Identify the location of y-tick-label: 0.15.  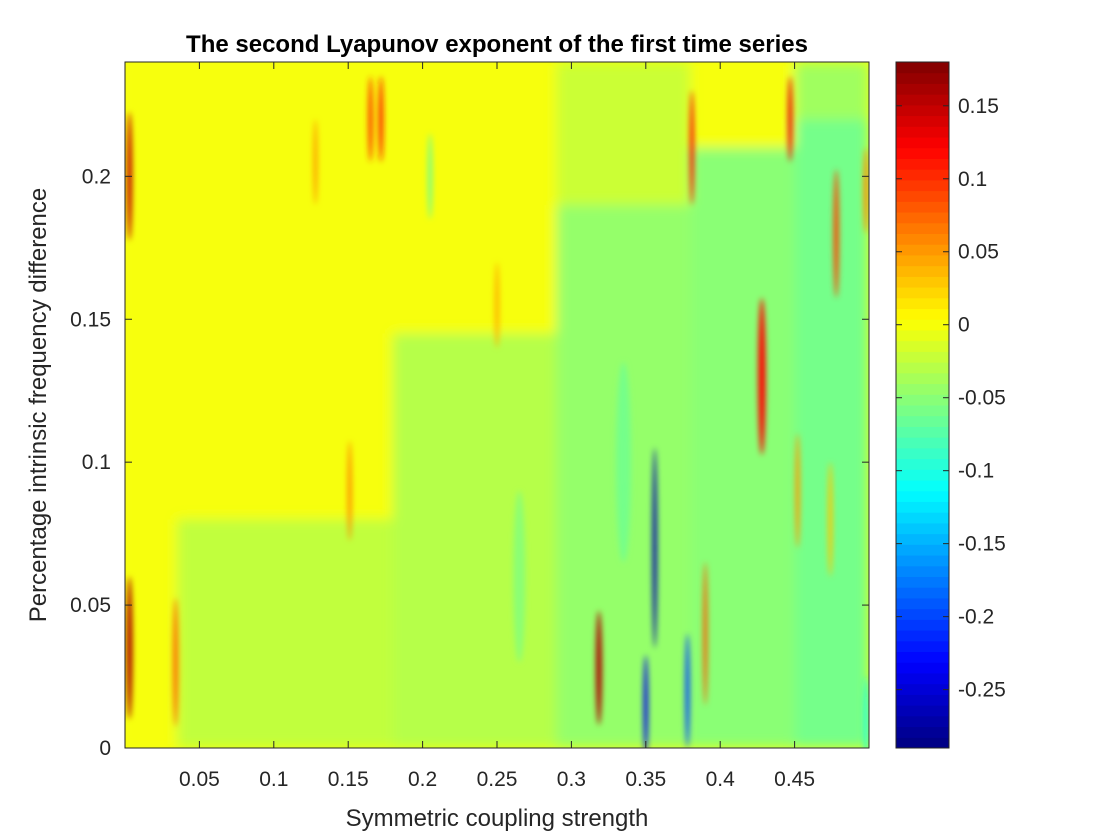
(90, 319).